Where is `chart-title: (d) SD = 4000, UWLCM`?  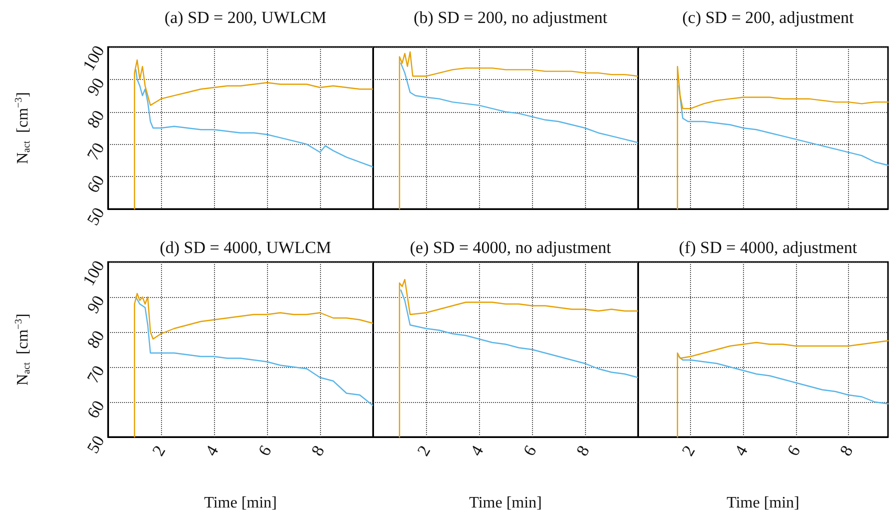 chart-title: (d) SD = 4000, UWLCM is located at coordinates (246, 247).